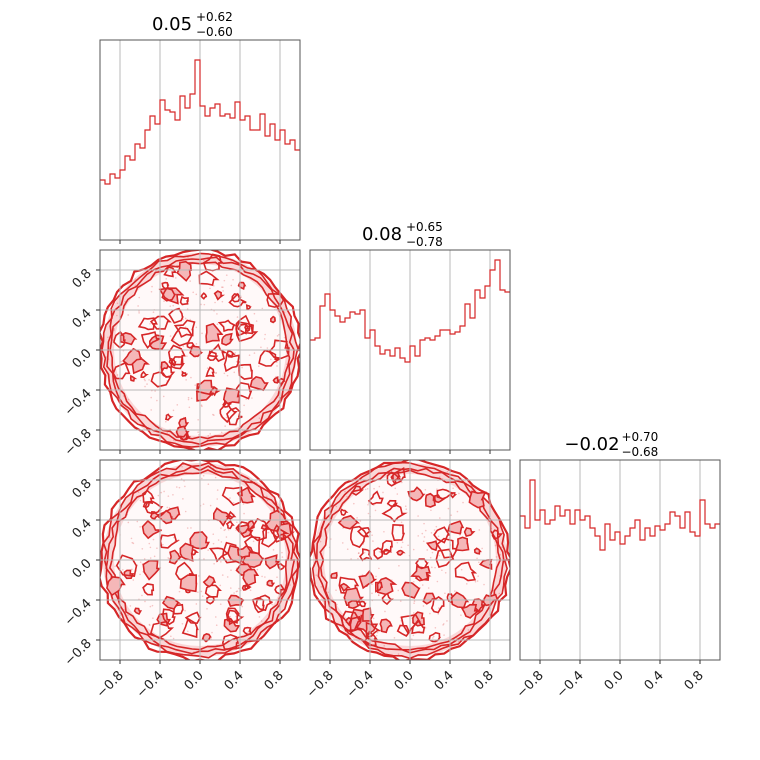 The height and width of the screenshot is (760, 760). I want to click on contour-ring, so click(200, 560).